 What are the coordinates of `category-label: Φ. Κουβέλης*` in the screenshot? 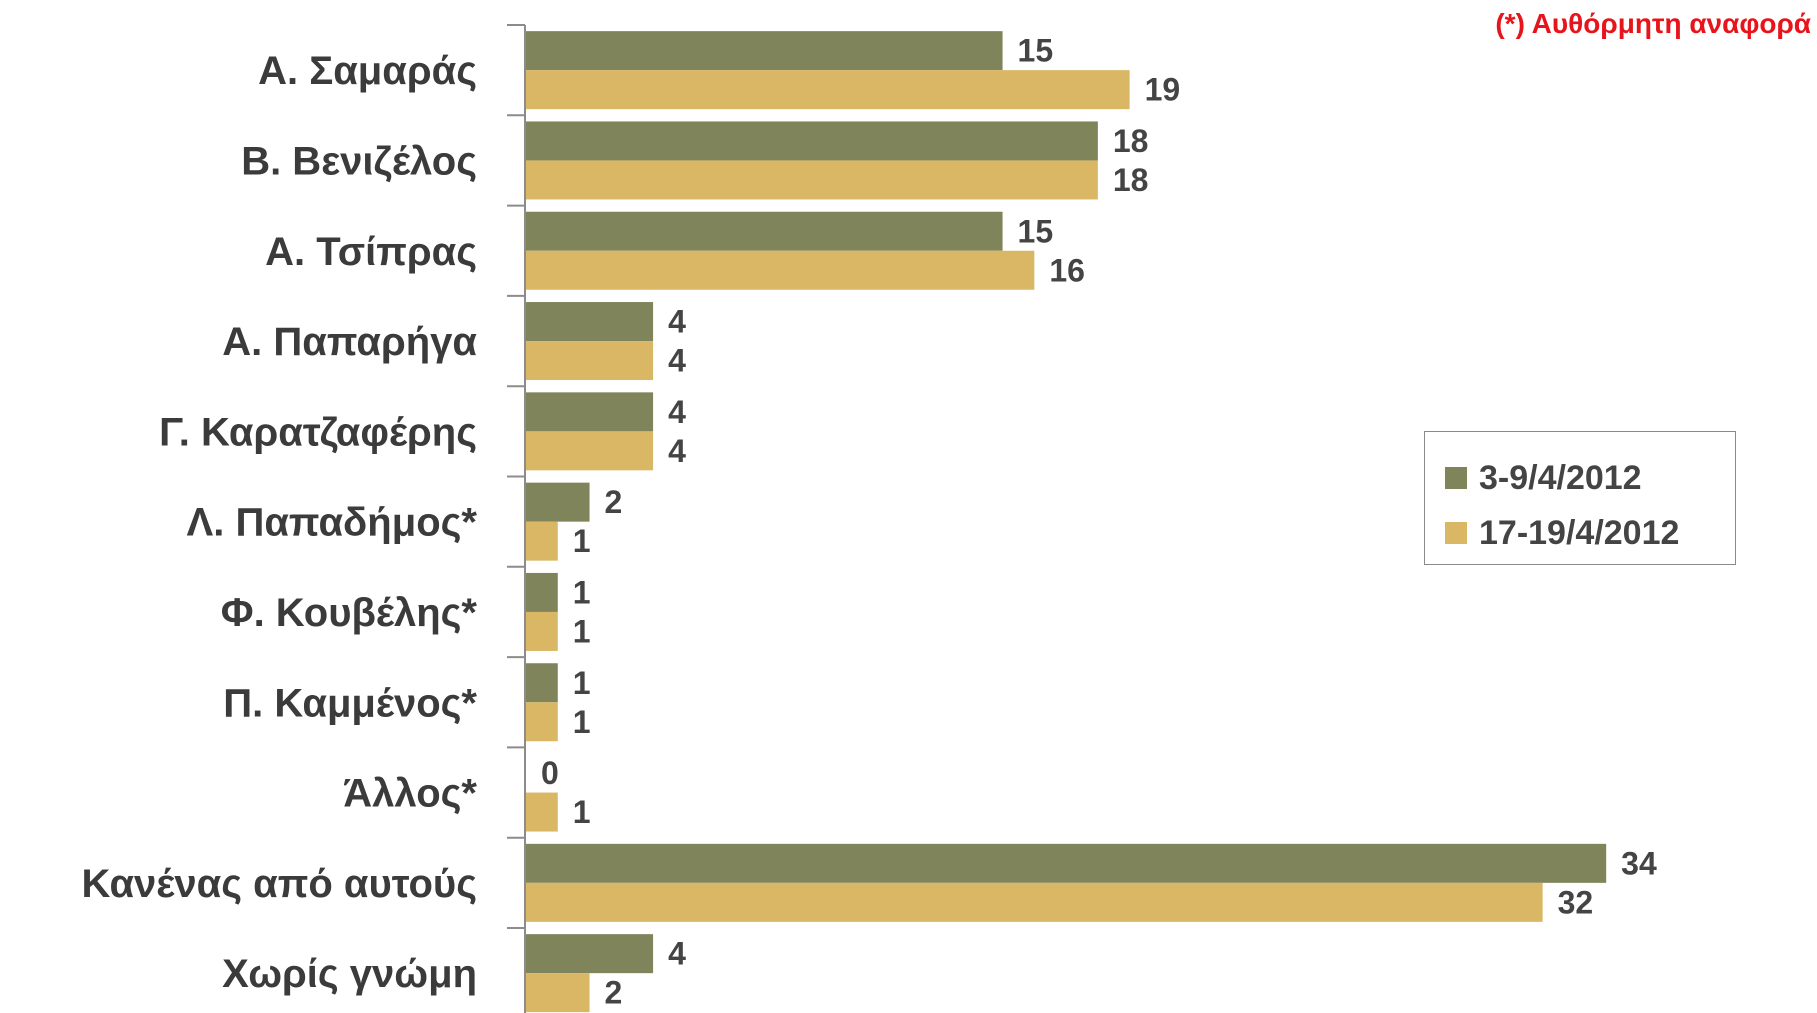 It's located at (349, 613).